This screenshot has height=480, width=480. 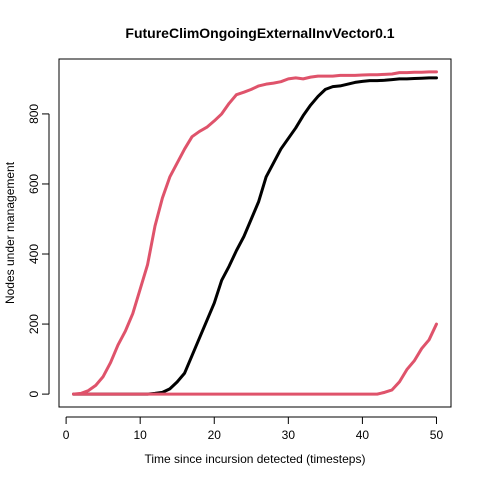 What do you see at coordinates (363, 435) in the screenshot?
I see `x-tick-label: 40` at bounding box center [363, 435].